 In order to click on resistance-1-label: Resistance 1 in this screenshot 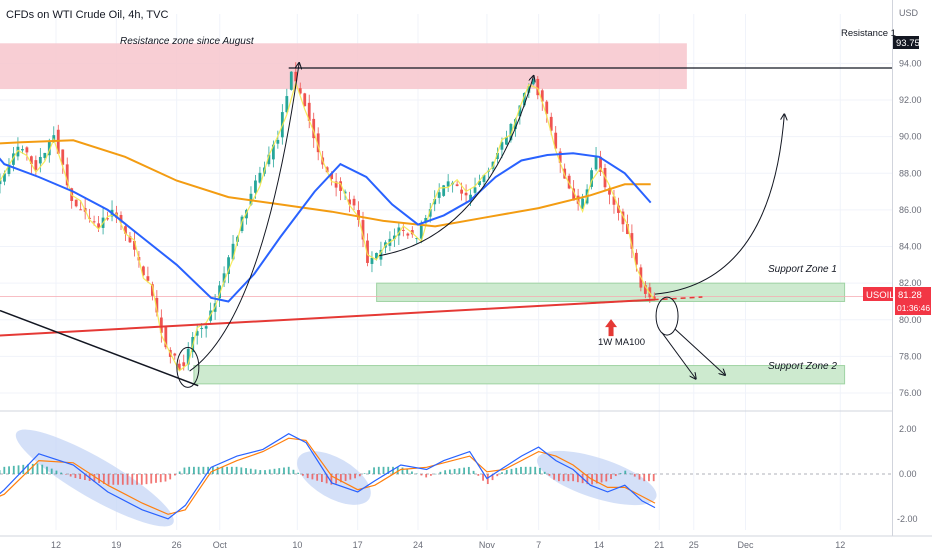, I will do `click(868, 33)`.